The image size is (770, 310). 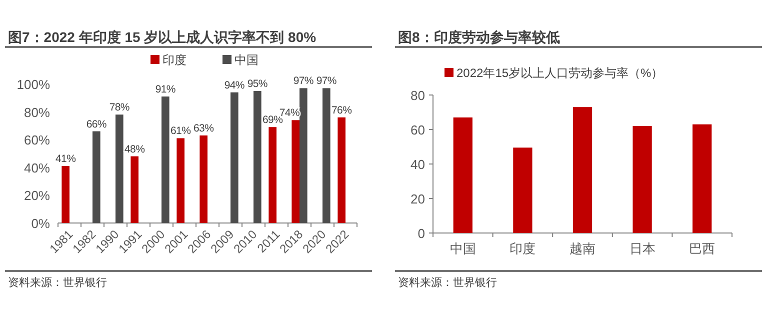 I want to click on y-tick-label: 20%, so click(x=37, y=196).